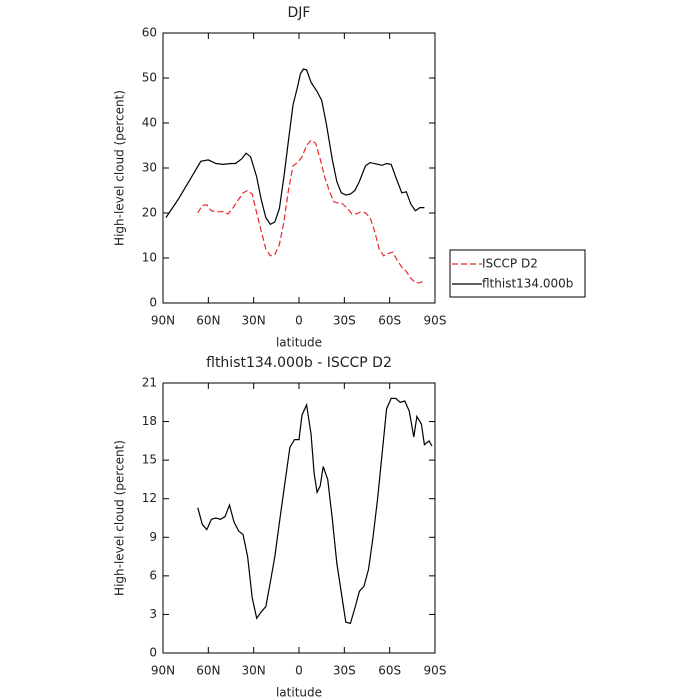 The width and height of the screenshot is (700, 700). Describe the element at coordinates (149, 258) in the screenshot. I see `y-tick-label: 10` at that location.